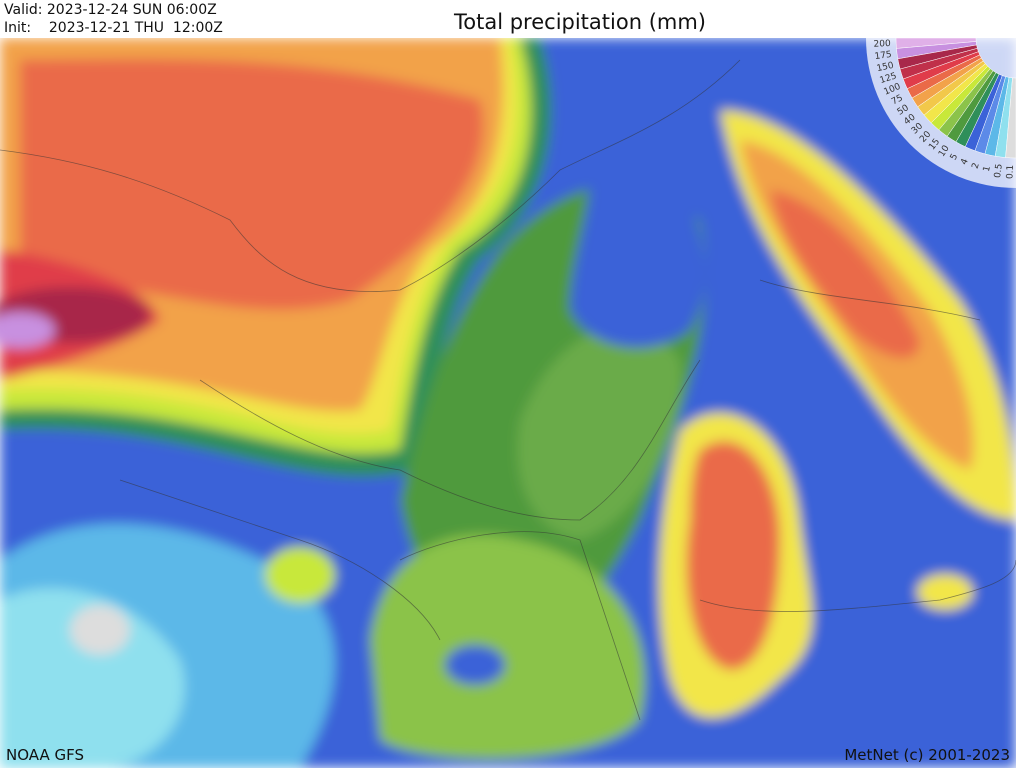  Describe the element at coordinates (927, 755) in the screenshot. I see `credit: MetNet (c) 2001-2023` at that location.